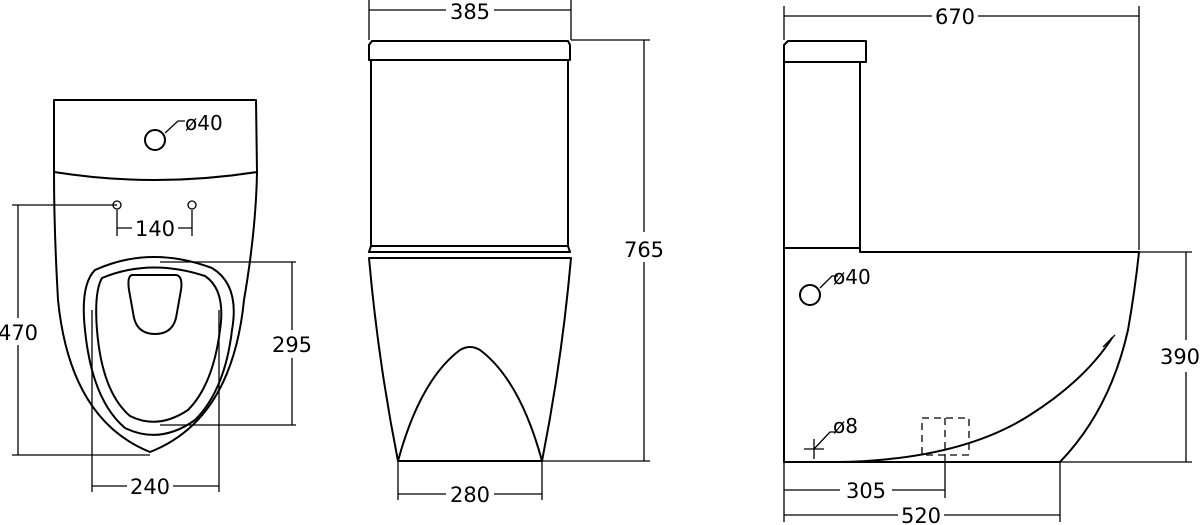 The height and width of the screenshot is (525, 1200). I want to click on dim-765-label: 765, so click(644, 250).